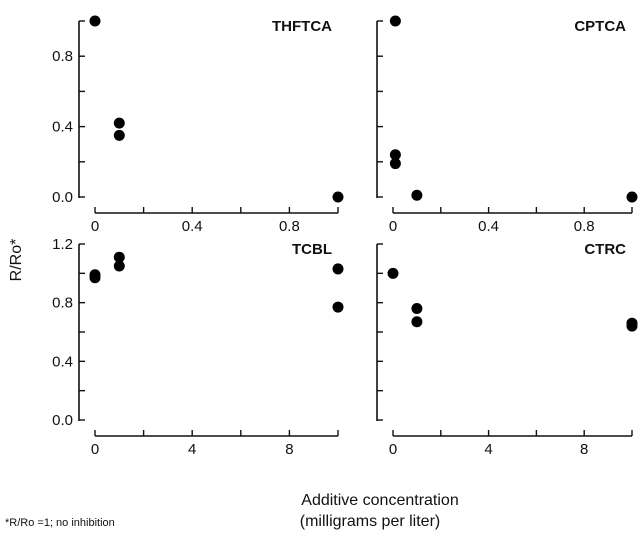  I want to click on y-axis-label: R/Ro*, so click(16, 260).